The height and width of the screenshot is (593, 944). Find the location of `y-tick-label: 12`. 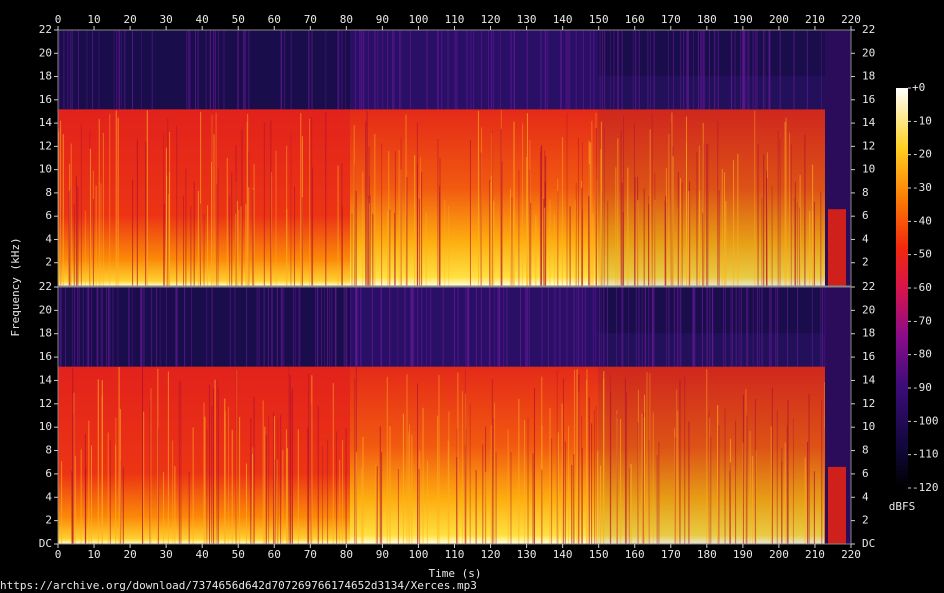

y-tick-label: 12 is located at coordinates (45, 145).